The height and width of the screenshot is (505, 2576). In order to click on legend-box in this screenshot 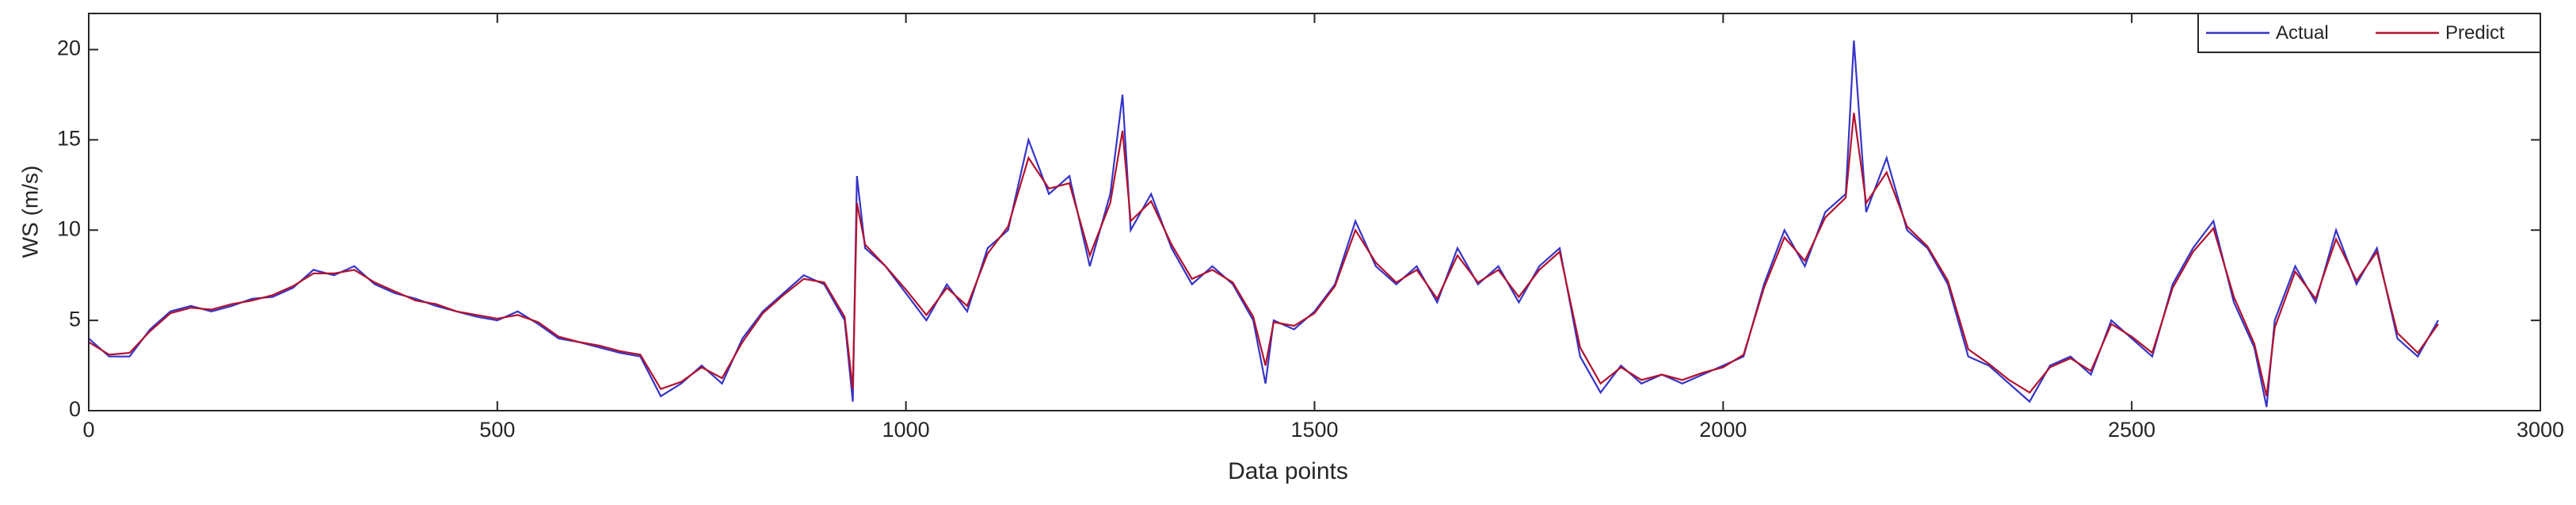, I will do `click(2369, 33)`.